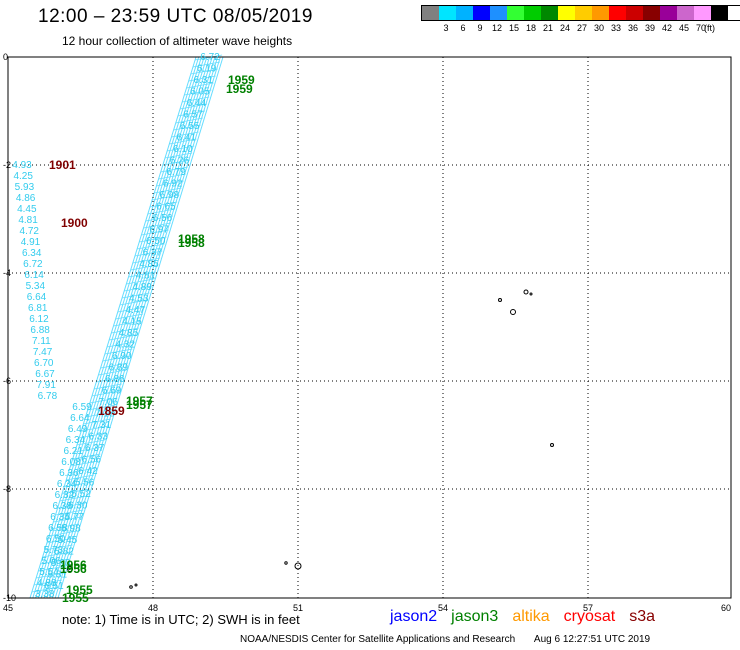 This screenshot has height=650, width=740. I want to click on swh-value: 6.44, so click(197, 103).